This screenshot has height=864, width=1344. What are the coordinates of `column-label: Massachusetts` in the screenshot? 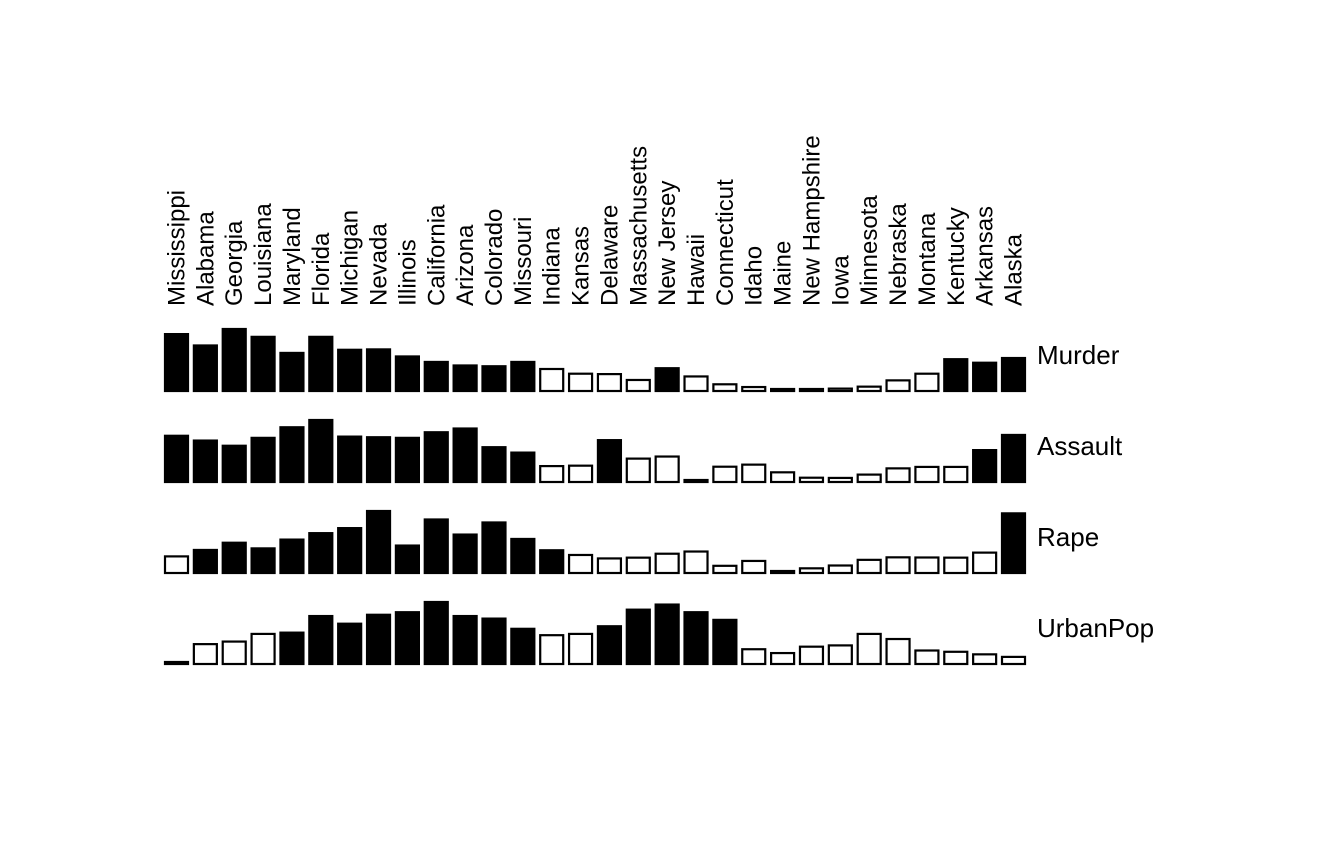 It's located at (638, 226).